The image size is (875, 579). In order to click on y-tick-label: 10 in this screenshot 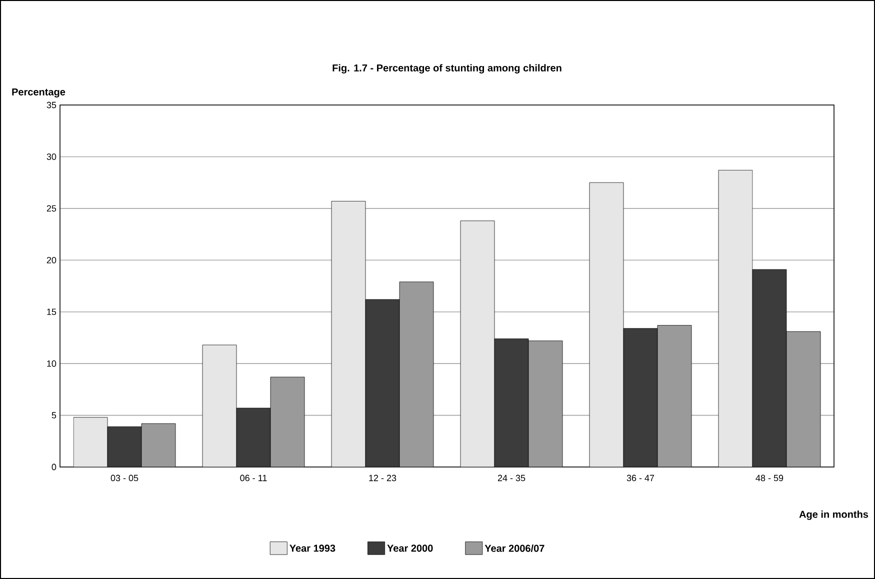, I will do `click(51, 363)`.